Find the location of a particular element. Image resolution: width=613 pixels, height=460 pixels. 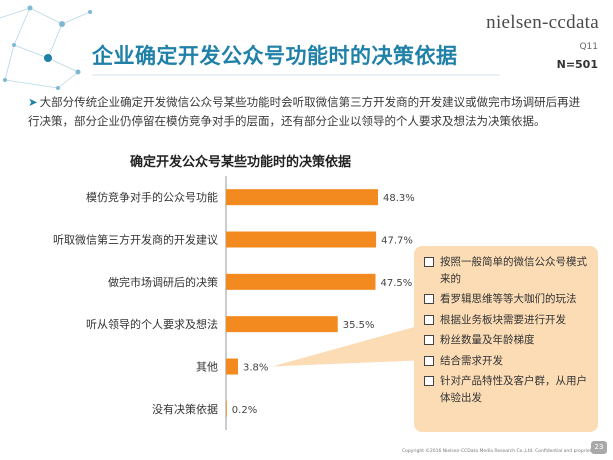

callout-item: 按照一般简单的微信公众号模式来的 is located at coordinates (507, 270).